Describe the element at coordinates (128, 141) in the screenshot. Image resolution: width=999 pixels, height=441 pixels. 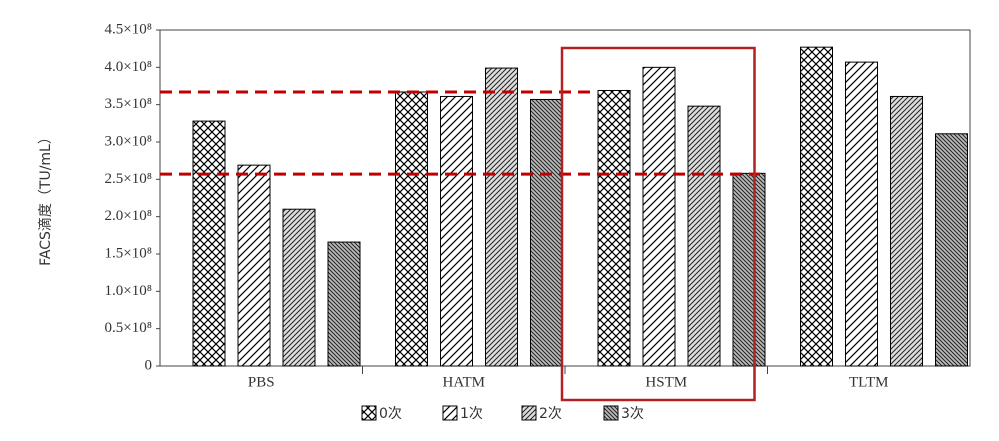
I see `y-tick-label: 3.0×10⁸` at that location.